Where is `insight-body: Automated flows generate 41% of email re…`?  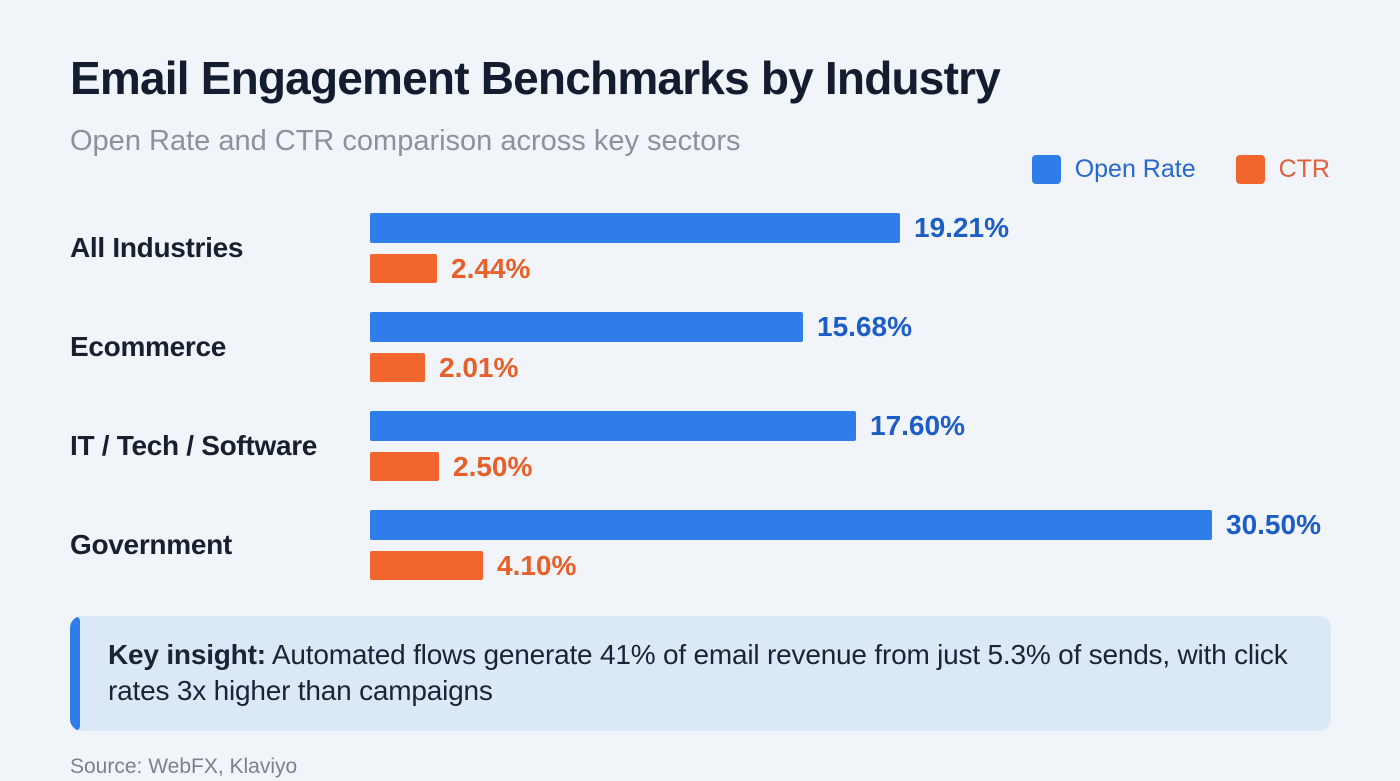
insight-body: Automated flows generate 41% of email re… is located at coordinates (698, 672).